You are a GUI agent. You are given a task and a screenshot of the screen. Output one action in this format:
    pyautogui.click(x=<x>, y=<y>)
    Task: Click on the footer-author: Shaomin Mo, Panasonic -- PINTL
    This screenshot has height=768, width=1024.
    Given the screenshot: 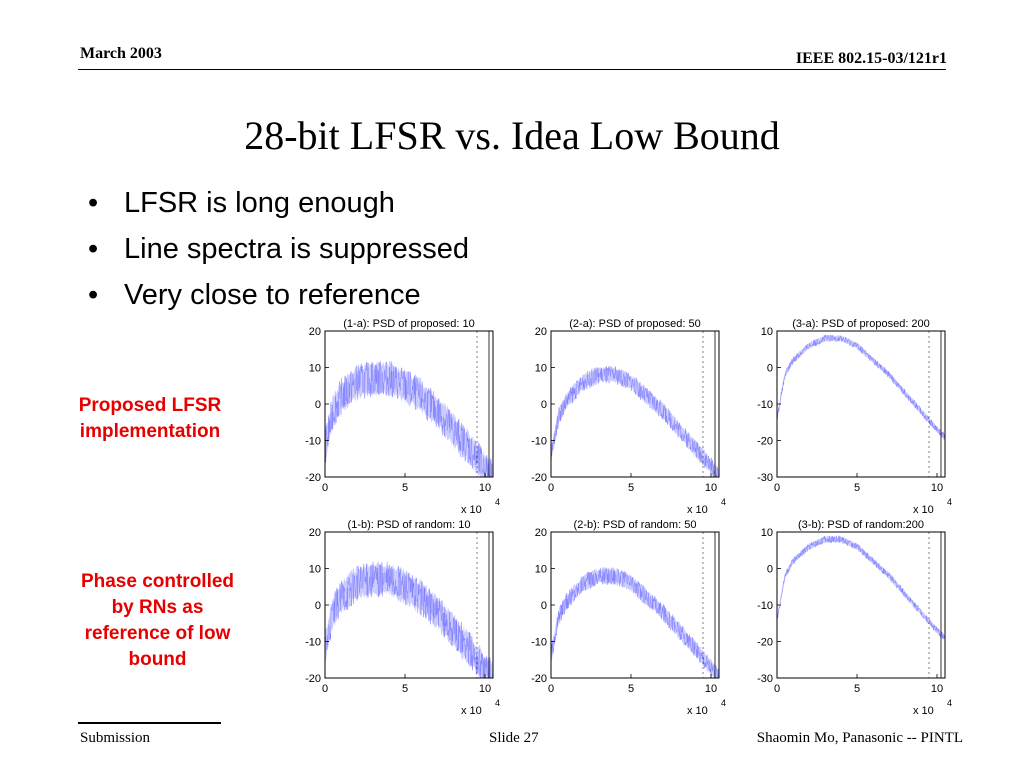 What is the action you would take?
    pyautogui.click(x=859, y=738)
    